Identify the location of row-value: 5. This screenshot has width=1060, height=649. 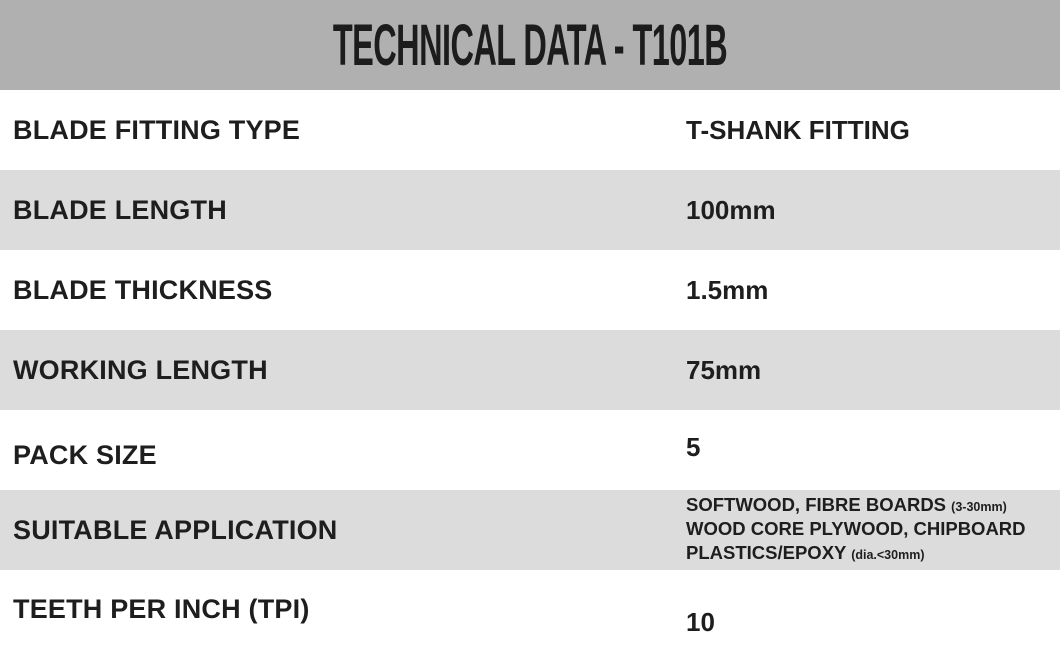
(693, 447).